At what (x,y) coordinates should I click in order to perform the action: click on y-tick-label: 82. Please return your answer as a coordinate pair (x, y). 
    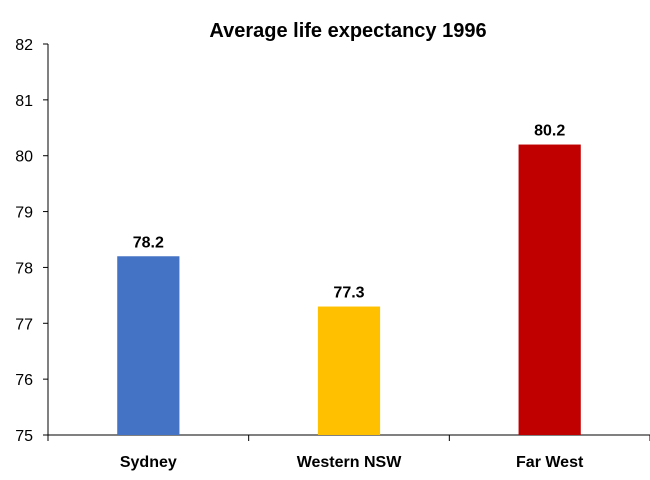
    Looking at the image, I should click on (24, 45).